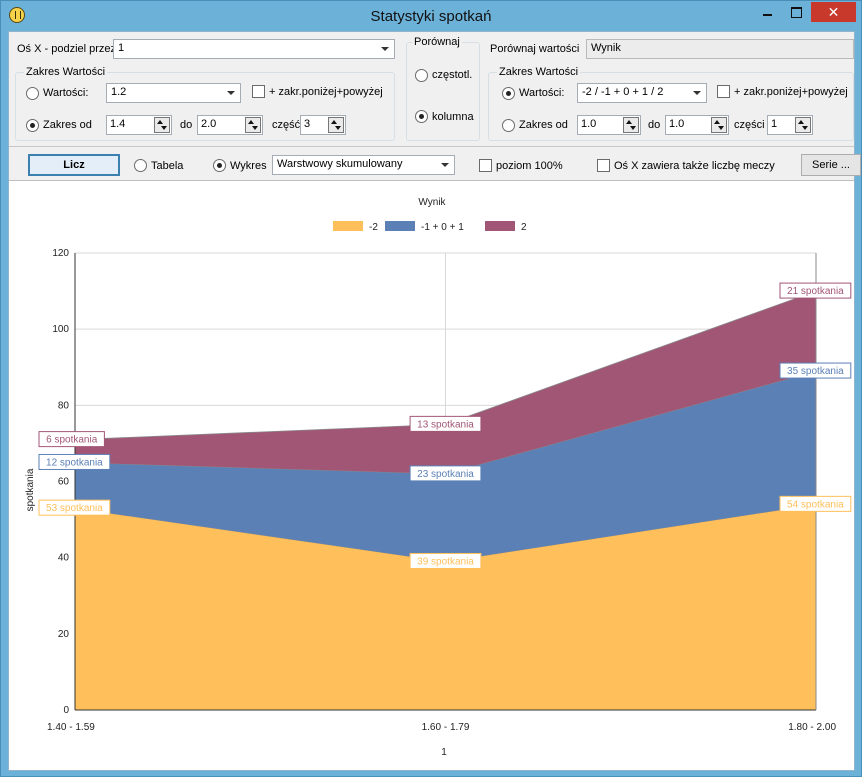 This screenshot has height=777, width=862. Describe the element at coordinates (437, 42) in the screenshot. I see `compare-group-title: Porównaj` at that location.